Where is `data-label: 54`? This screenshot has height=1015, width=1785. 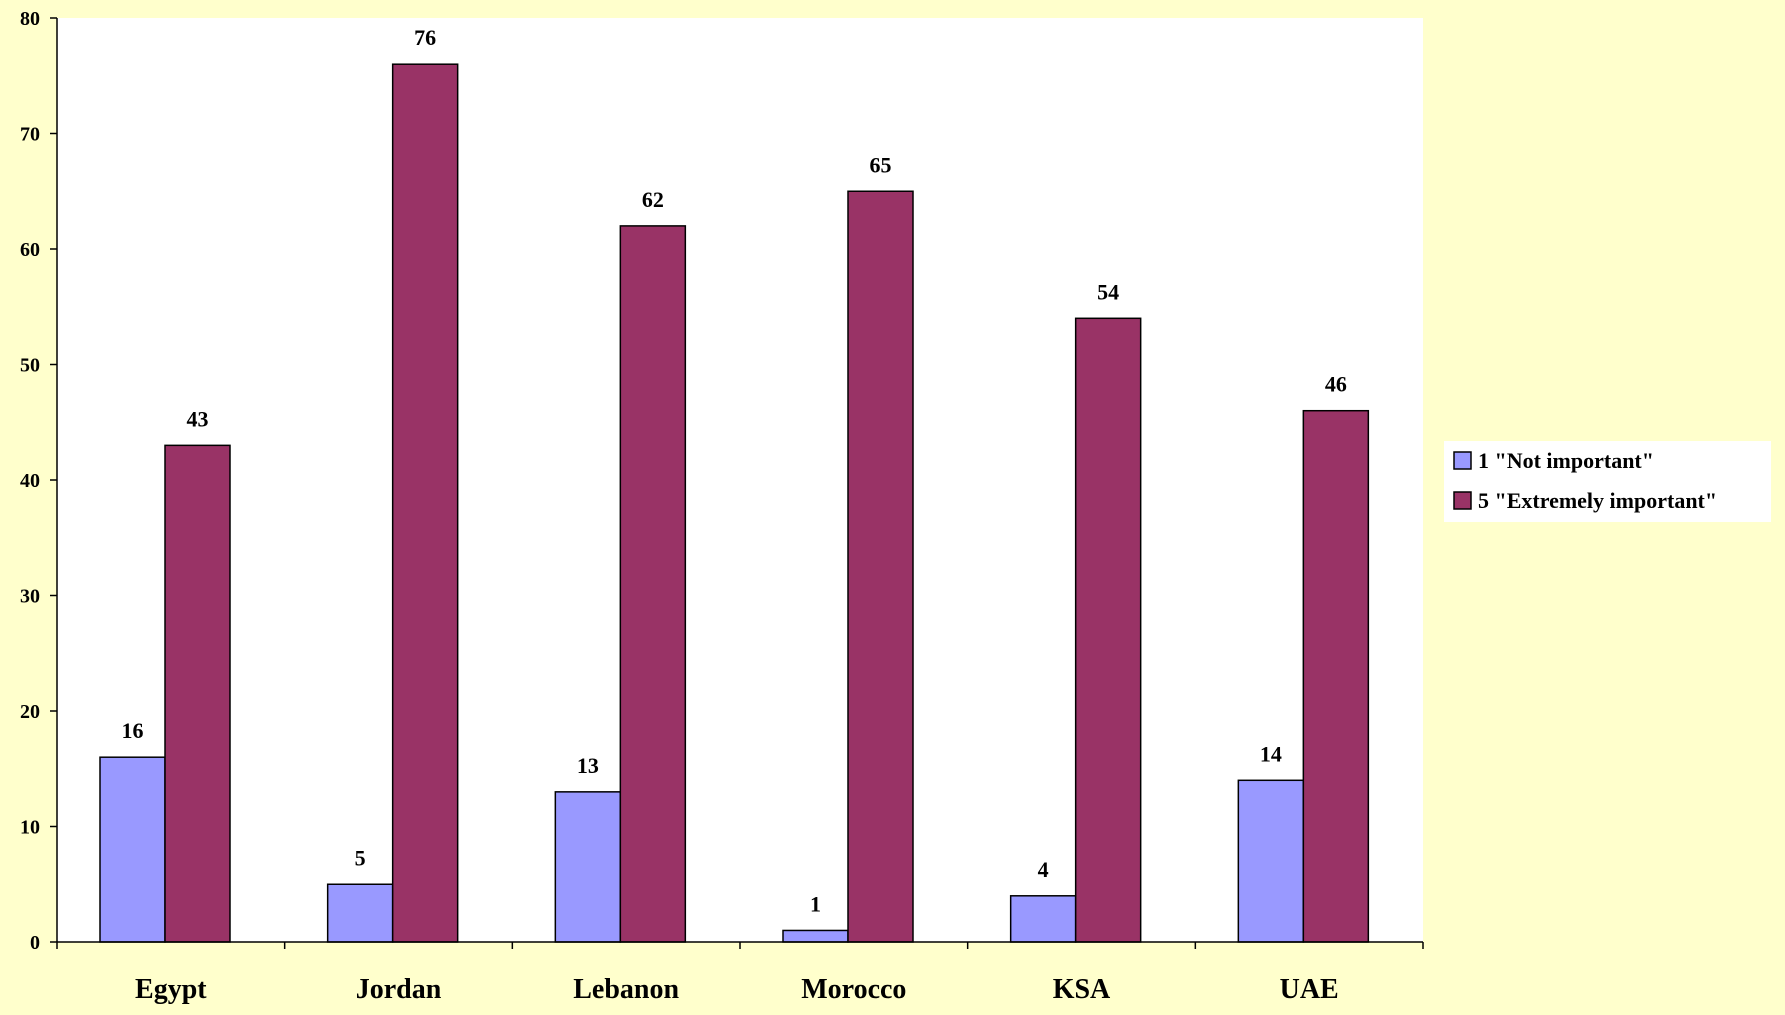 data-label: 54 is located at coordinates (1108, 291).